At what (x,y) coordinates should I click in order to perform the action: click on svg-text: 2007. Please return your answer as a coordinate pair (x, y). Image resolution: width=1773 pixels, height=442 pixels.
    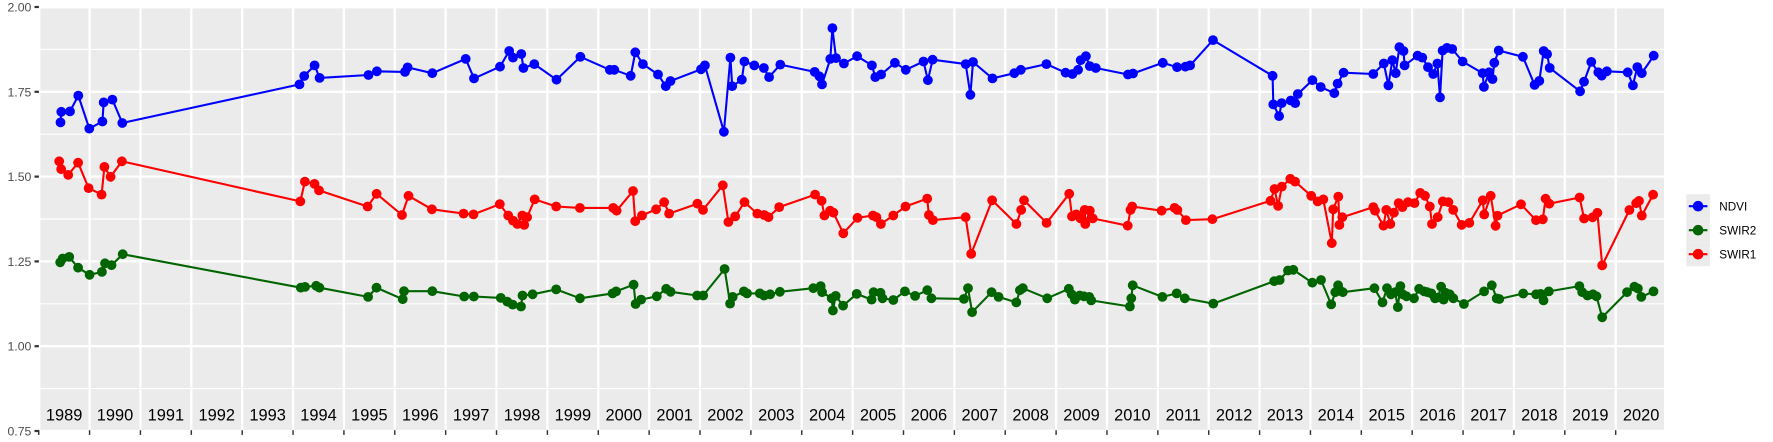
    Looking at the image, I should click on (980, 415).